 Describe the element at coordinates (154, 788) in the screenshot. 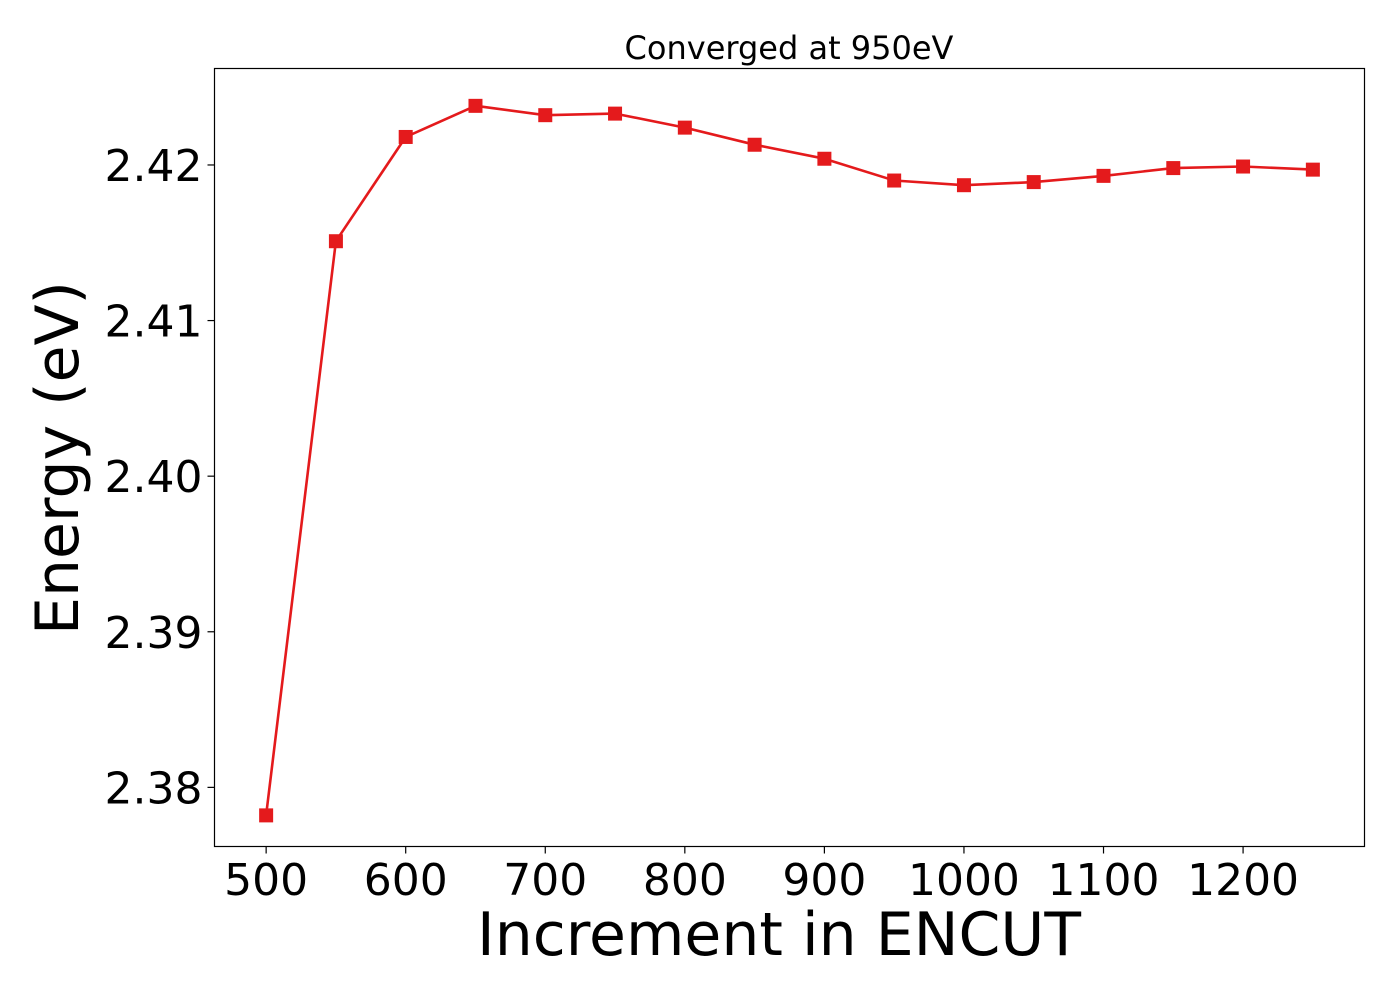

I see `y-tick-label: 2.38` at that location.